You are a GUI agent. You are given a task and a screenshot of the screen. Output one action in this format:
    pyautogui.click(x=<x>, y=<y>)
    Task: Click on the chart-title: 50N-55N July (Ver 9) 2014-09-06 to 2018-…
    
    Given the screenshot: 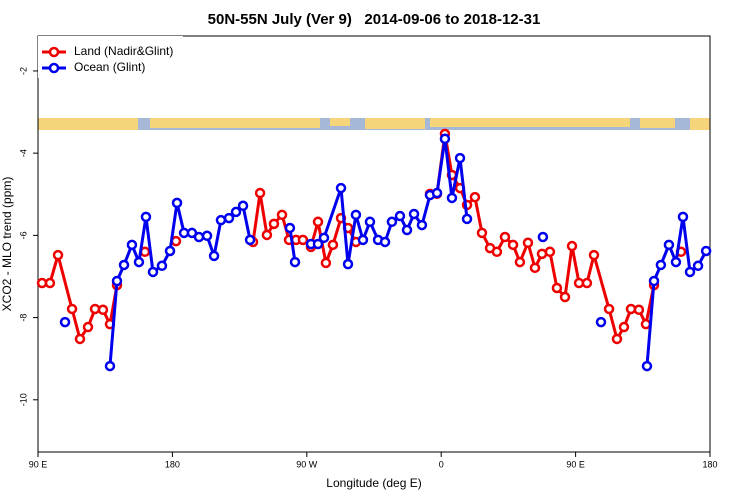 What is the action you would take?
    pyautogui.click(x=374, y=19)
    